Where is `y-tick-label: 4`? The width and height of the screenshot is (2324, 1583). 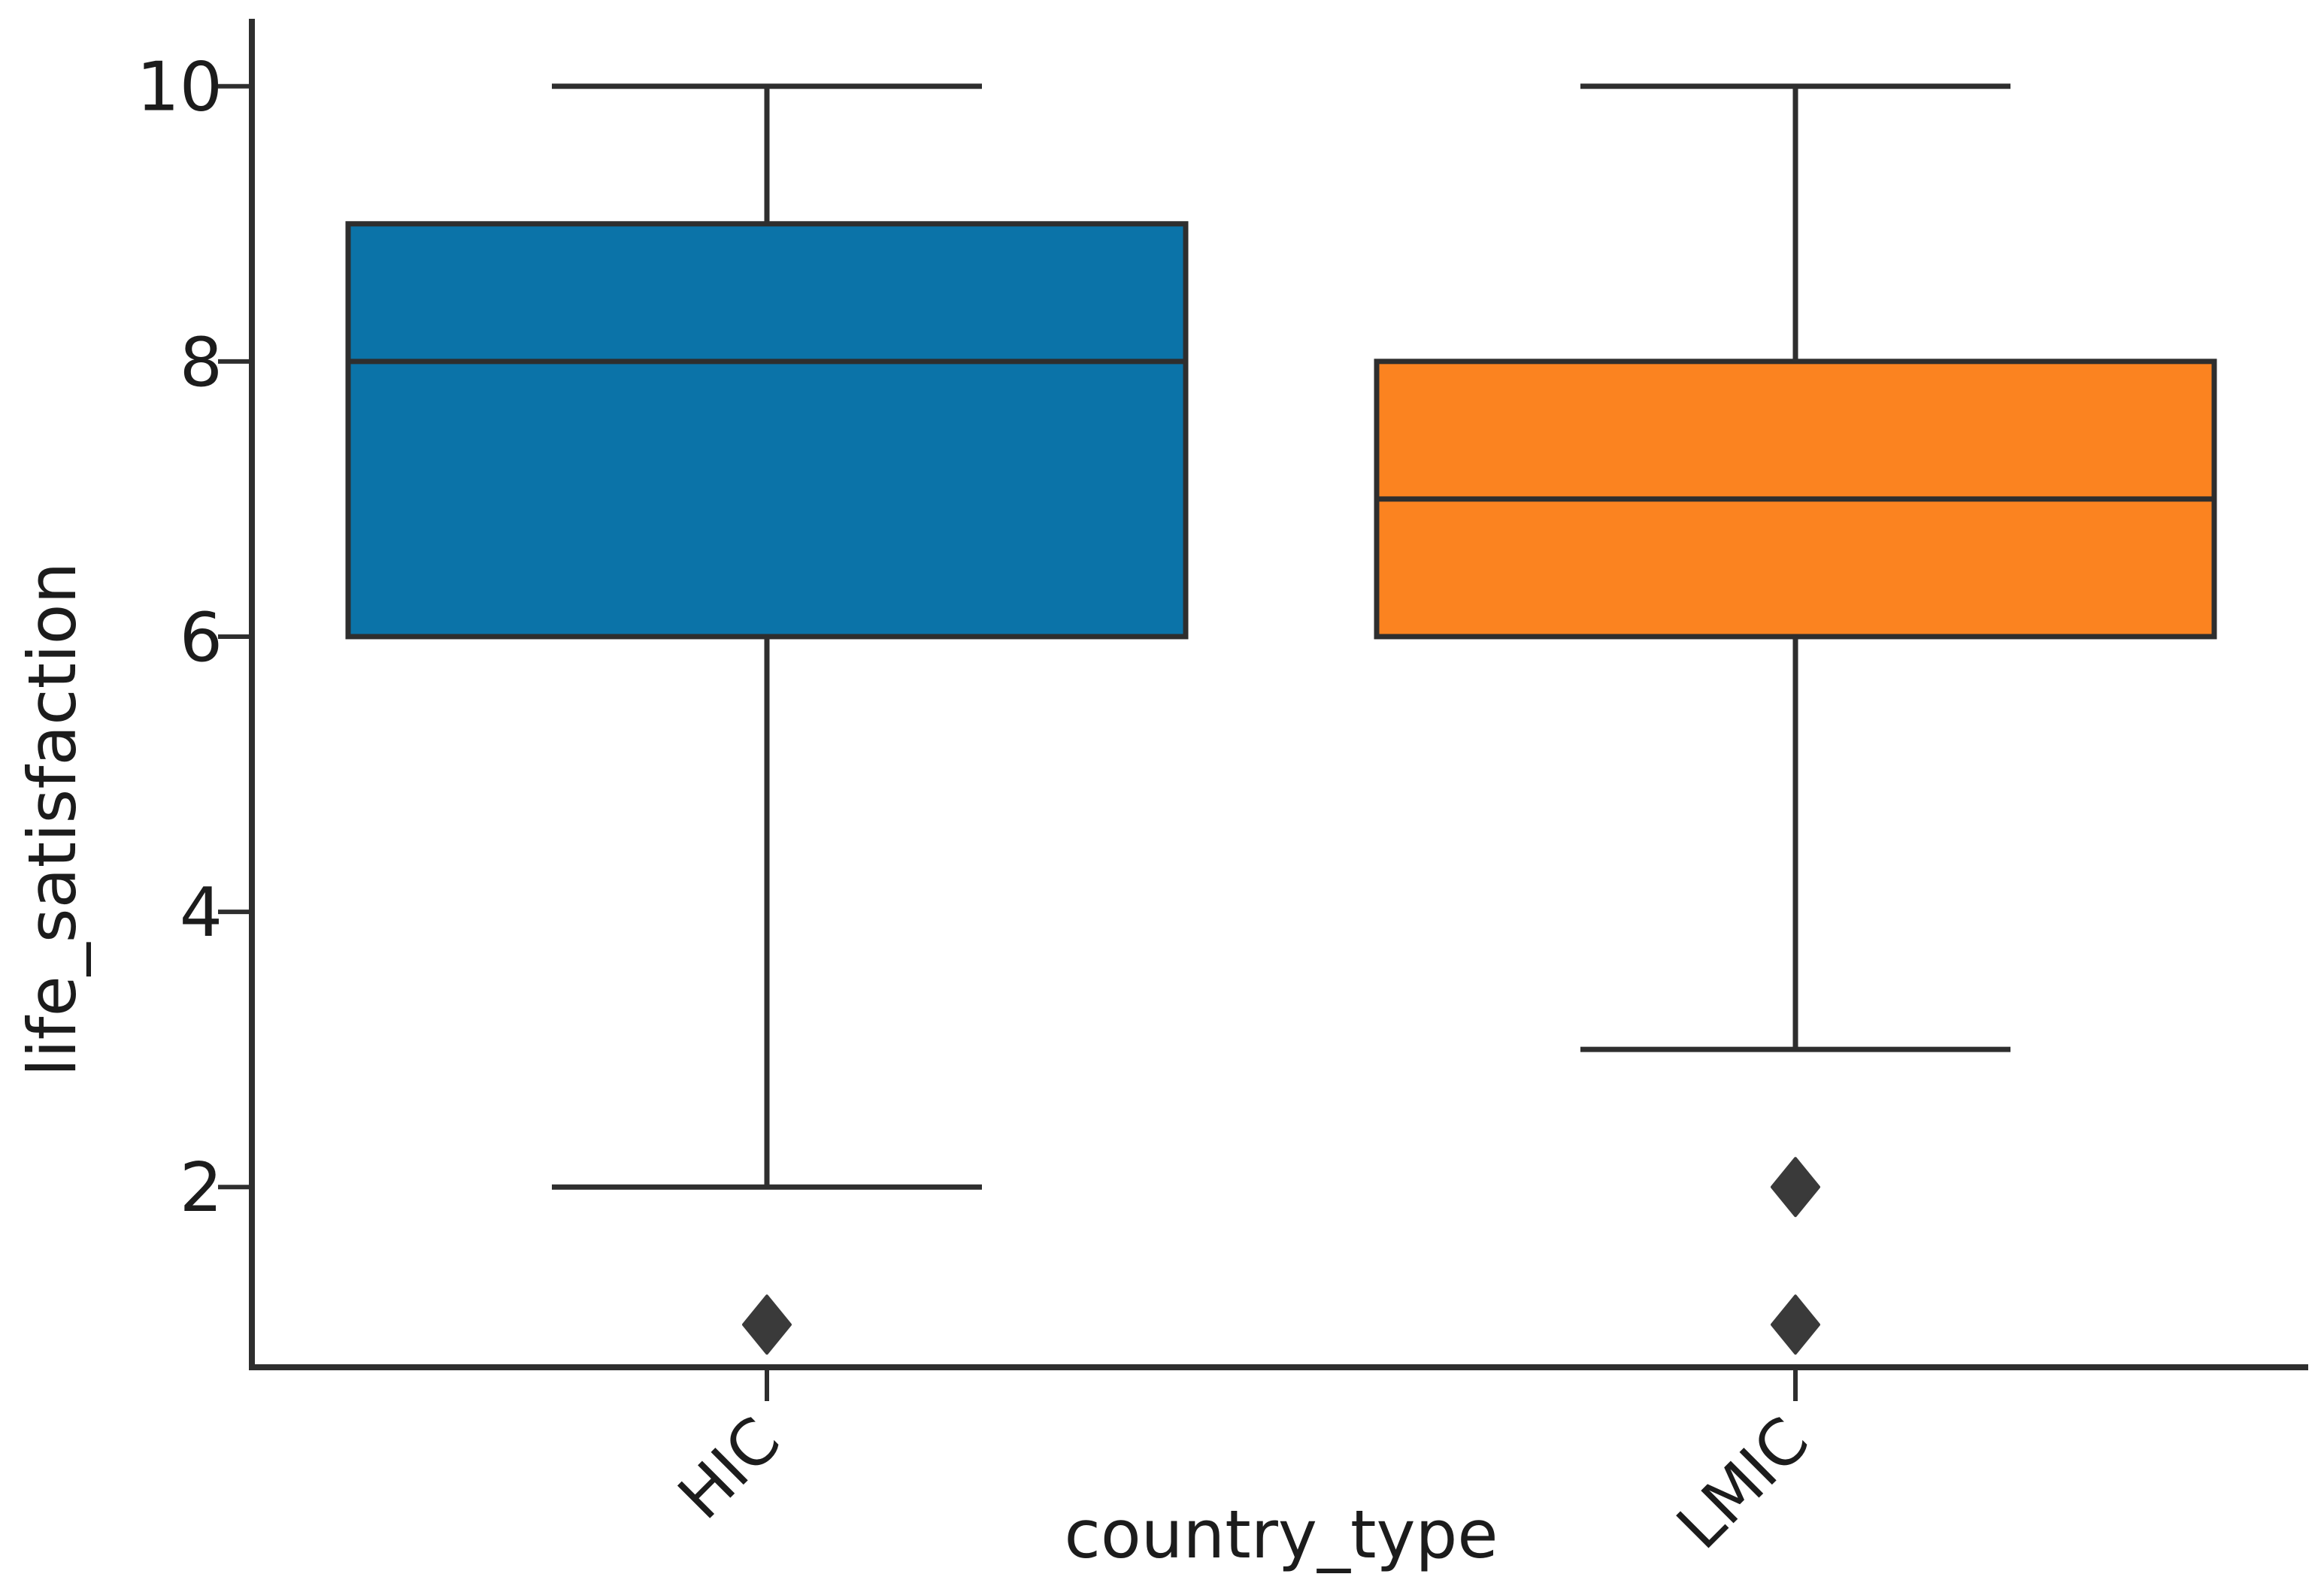 y-tick-label: 4 is located at coordinates (201, 912).